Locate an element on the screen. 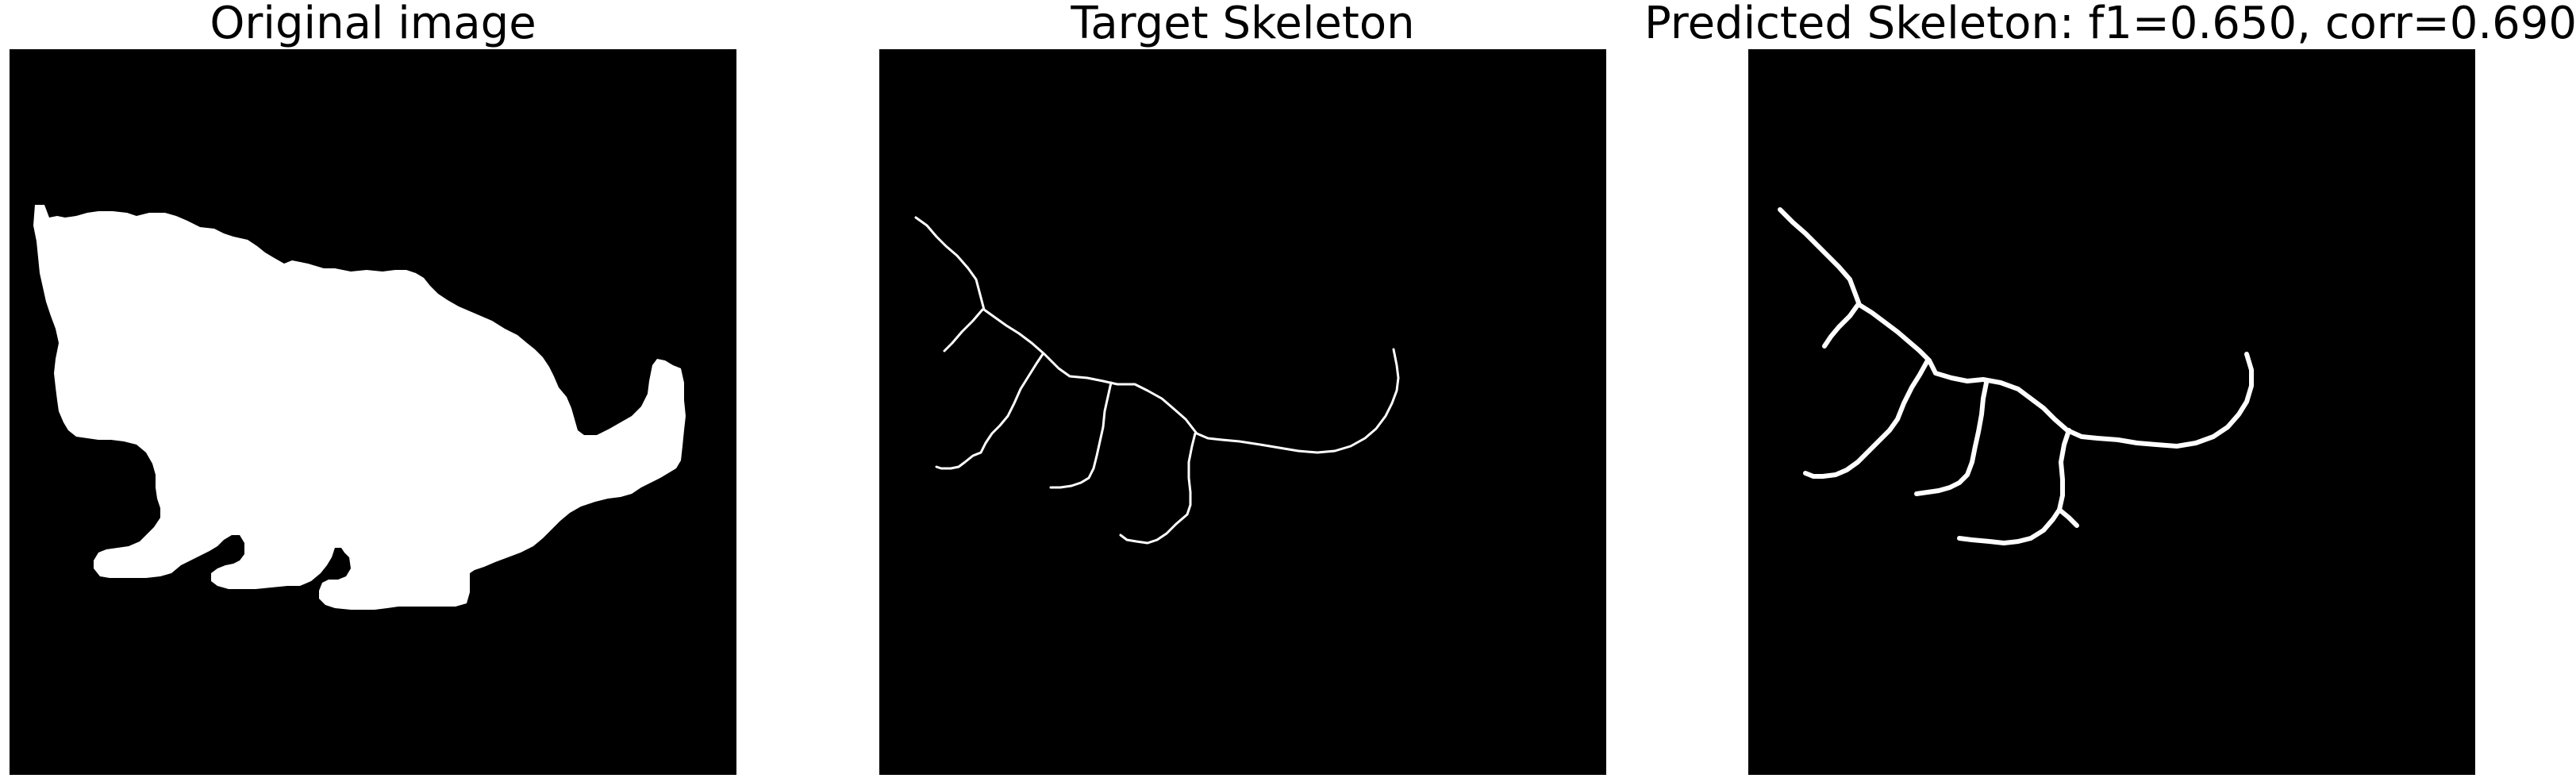 The width and height of the screenshot is (2576, 782). cat-silhouette is located at coordinates (359, 408).